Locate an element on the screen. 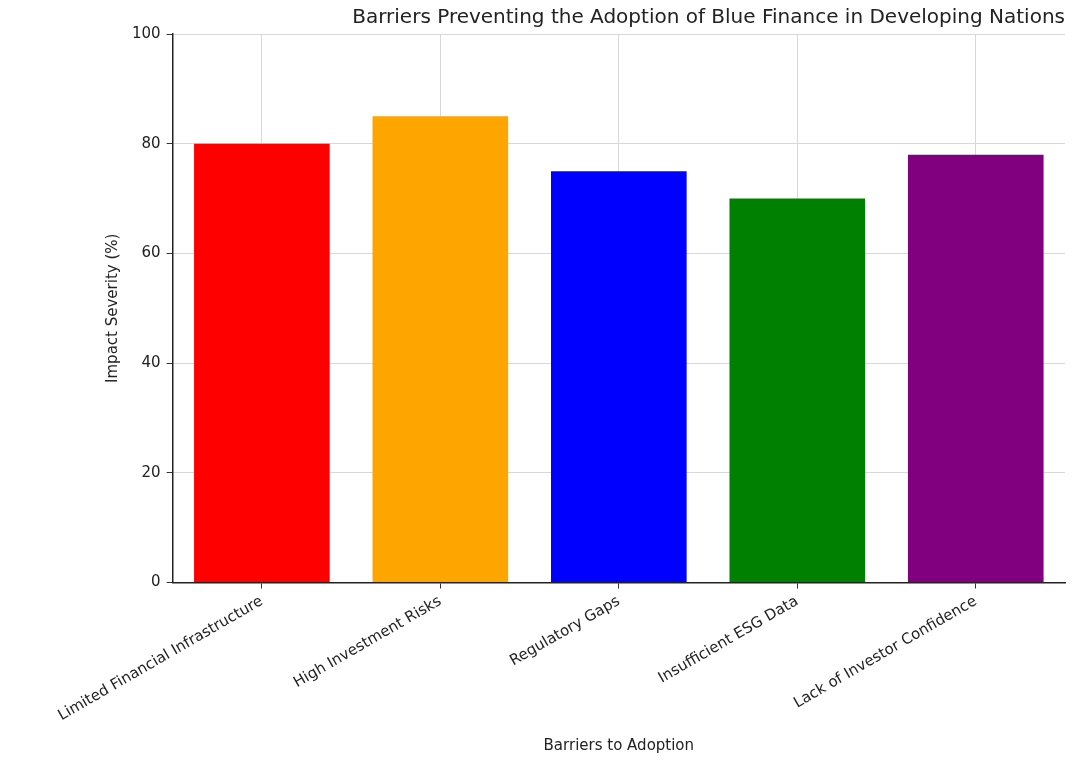 This screenshot has height=765, width=1073. y-tick-label: 80 is located at coordinates (151, 142).